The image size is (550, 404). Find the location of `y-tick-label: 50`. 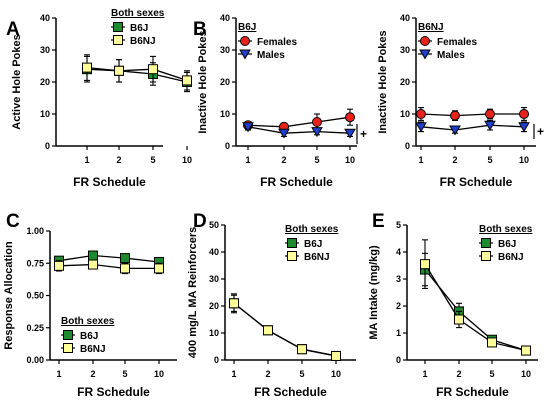

y-tick-label: 50 is located at coordinates (214, 225).